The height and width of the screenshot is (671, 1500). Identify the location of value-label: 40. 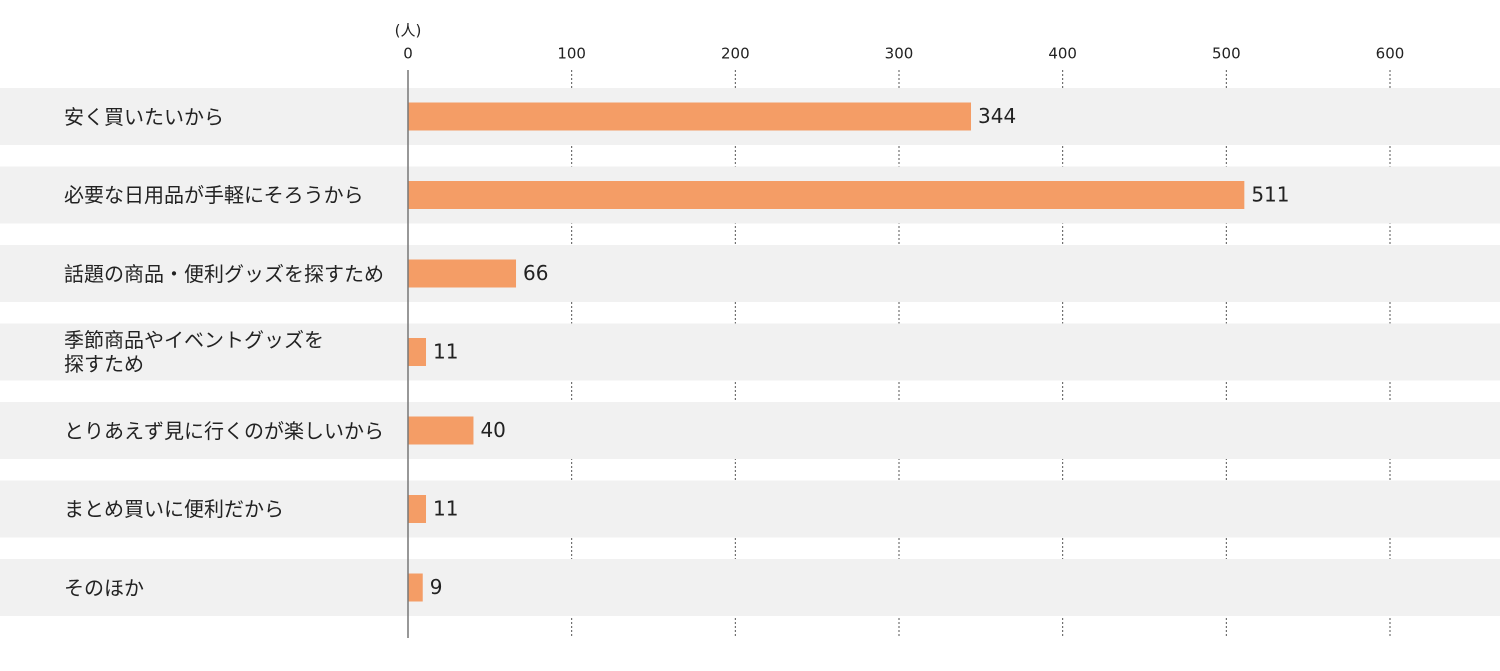
(492, 430).